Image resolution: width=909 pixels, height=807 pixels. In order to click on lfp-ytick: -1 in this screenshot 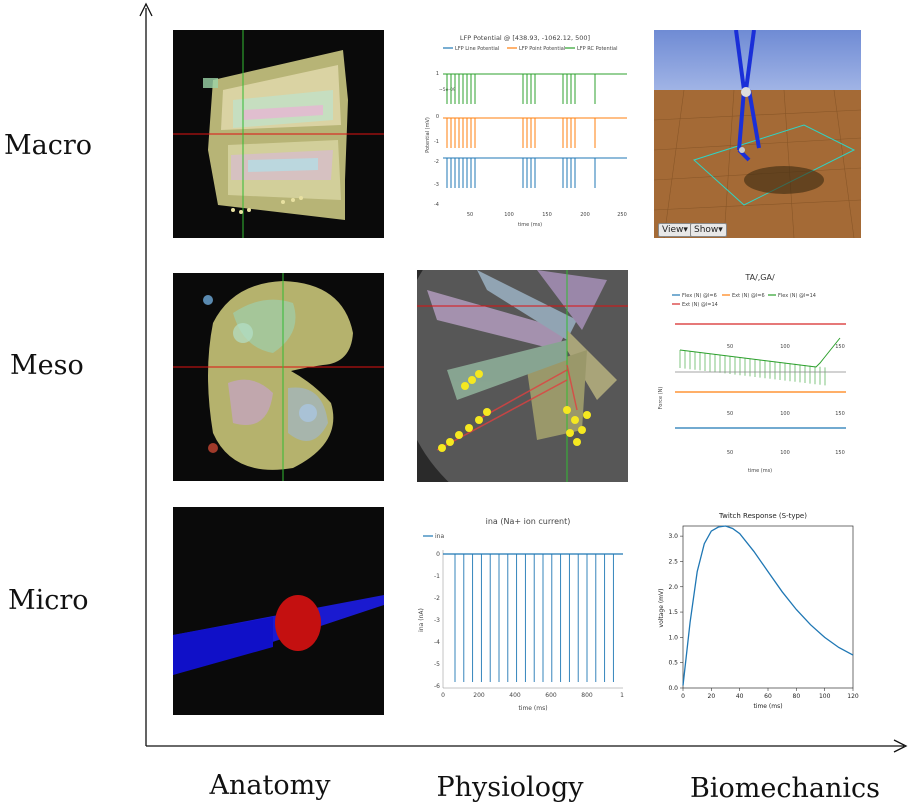, I will do `click(436, 142)`.